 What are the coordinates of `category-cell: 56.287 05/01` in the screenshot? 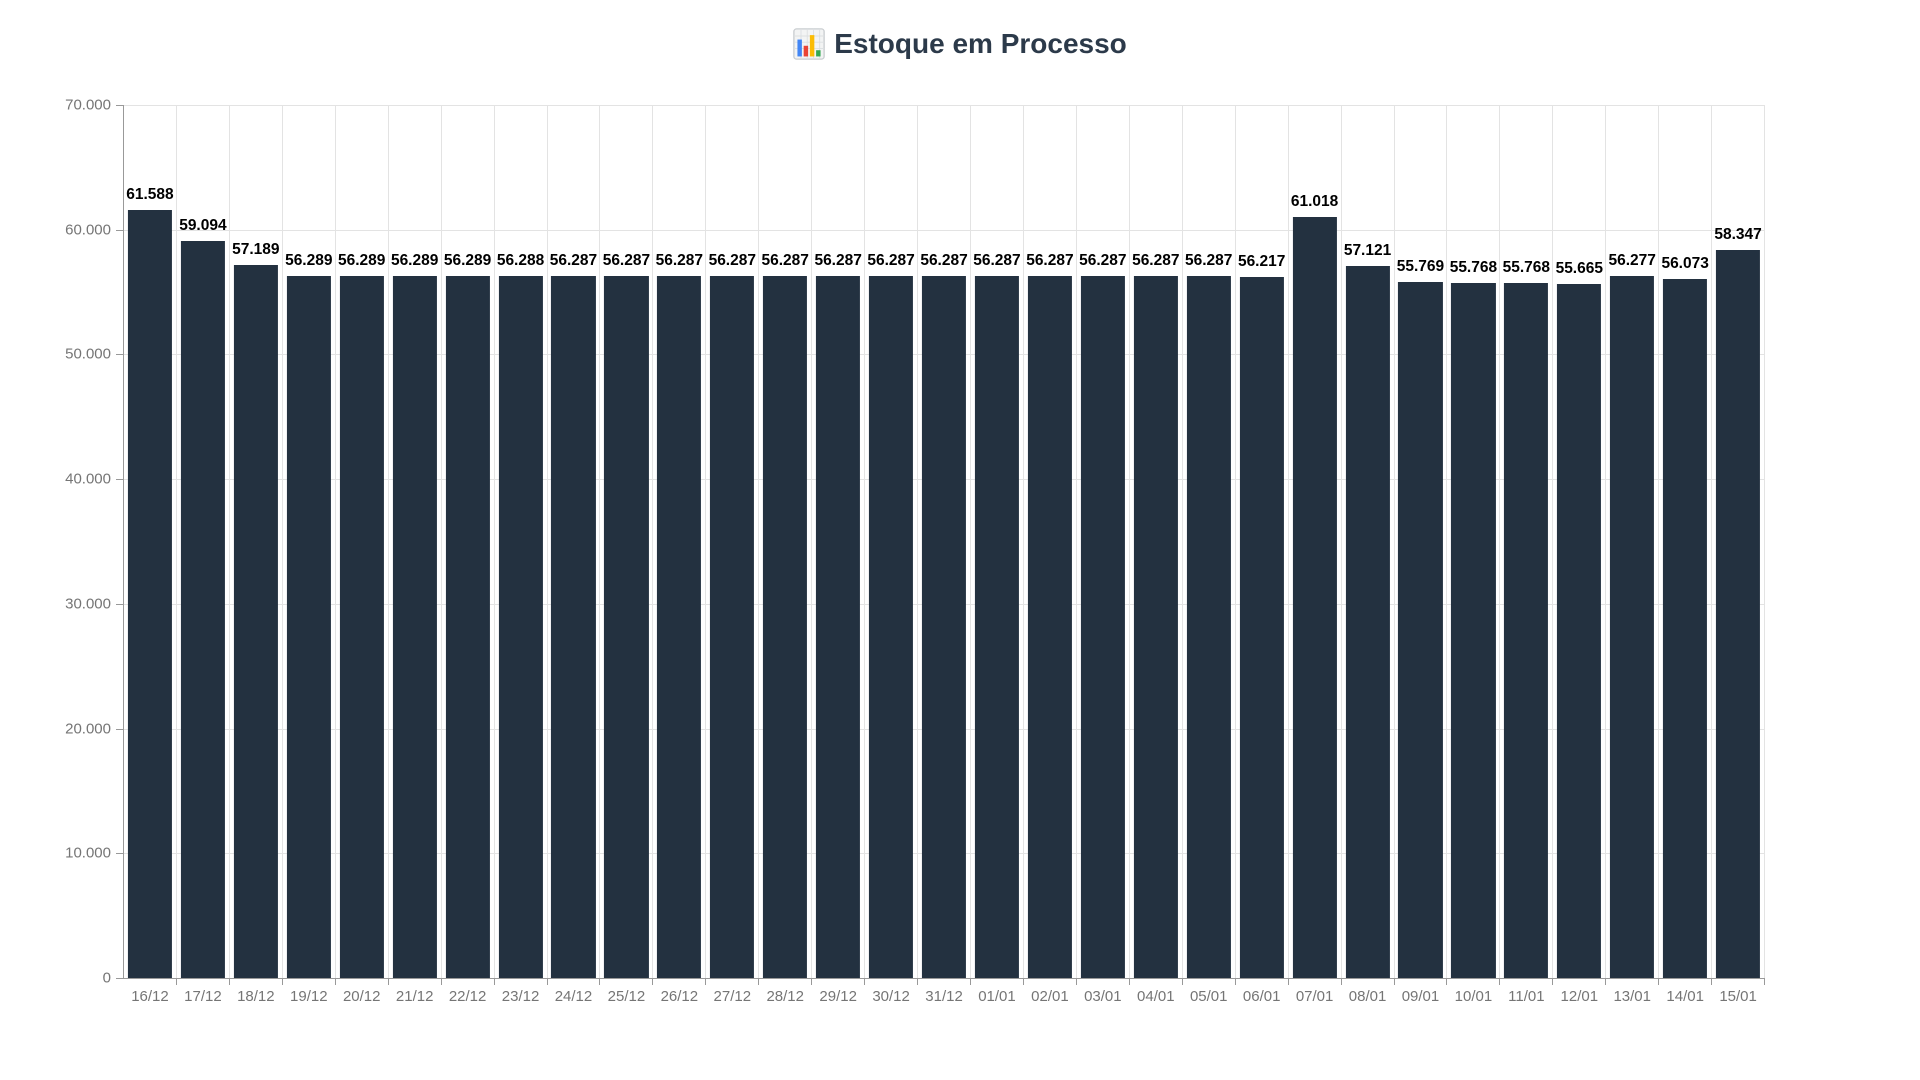 It's located at (1209, 555).